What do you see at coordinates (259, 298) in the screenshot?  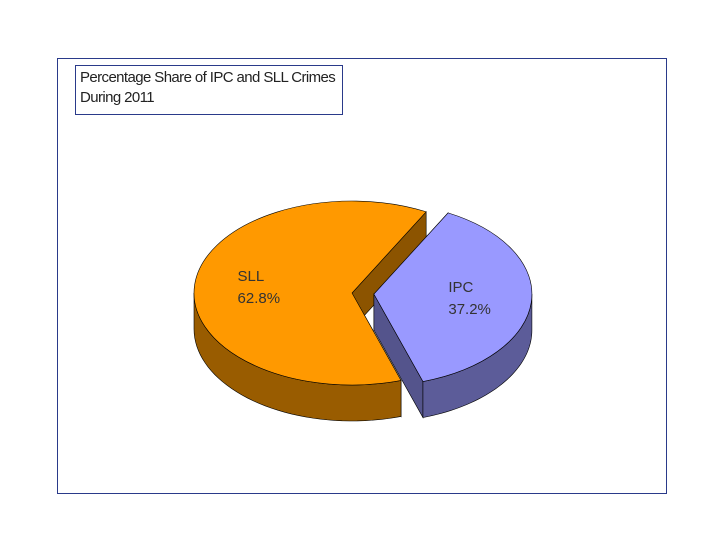 I see `slice-value-label: 62.8%` at bounding box center [259, 298].